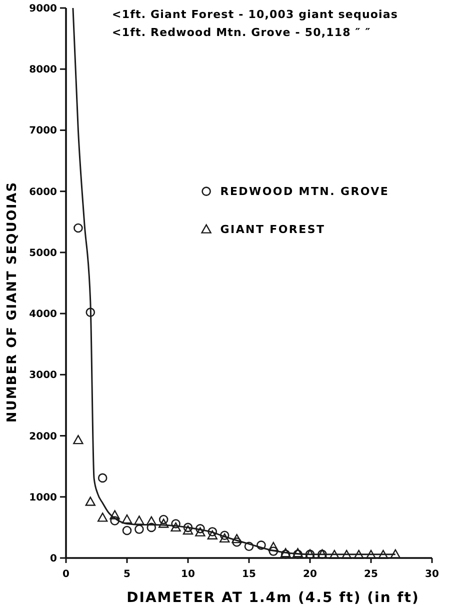 The height and width of the screenshot is (610, 450). Describe the element at coordinates (66, 574) in the screenshot. I see `x-tick-label: 0` at that location.